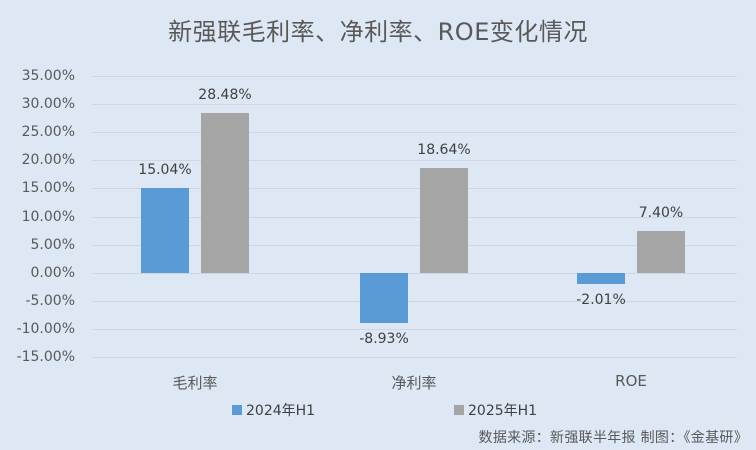 The height and width of the screenshot is (450, 756). What do you see at coordinates (661, 213) in the screenshot?
I see `data-label: 7.40%` at bounding box center [661, 213].